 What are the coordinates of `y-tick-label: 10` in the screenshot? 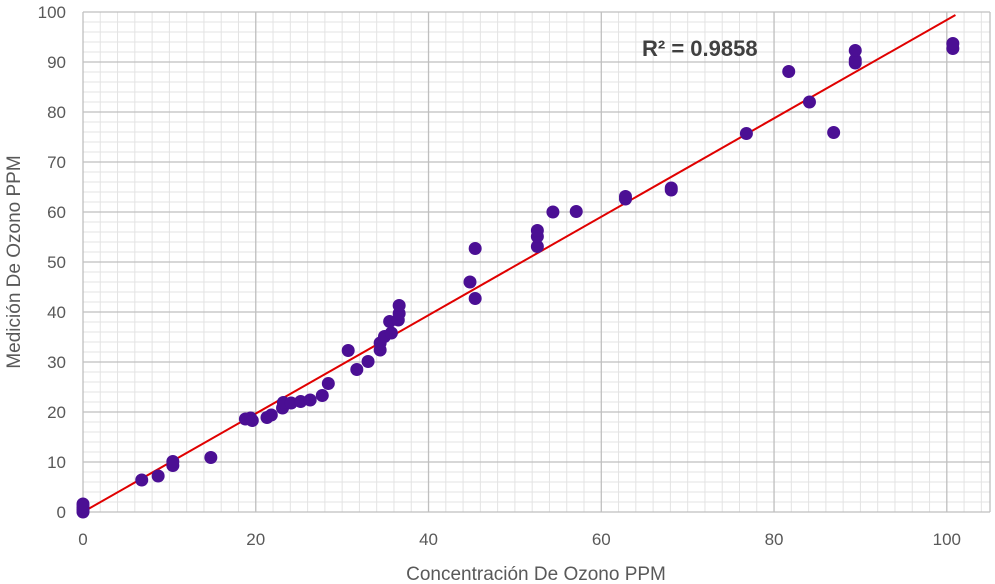 It's located at (56, 462).